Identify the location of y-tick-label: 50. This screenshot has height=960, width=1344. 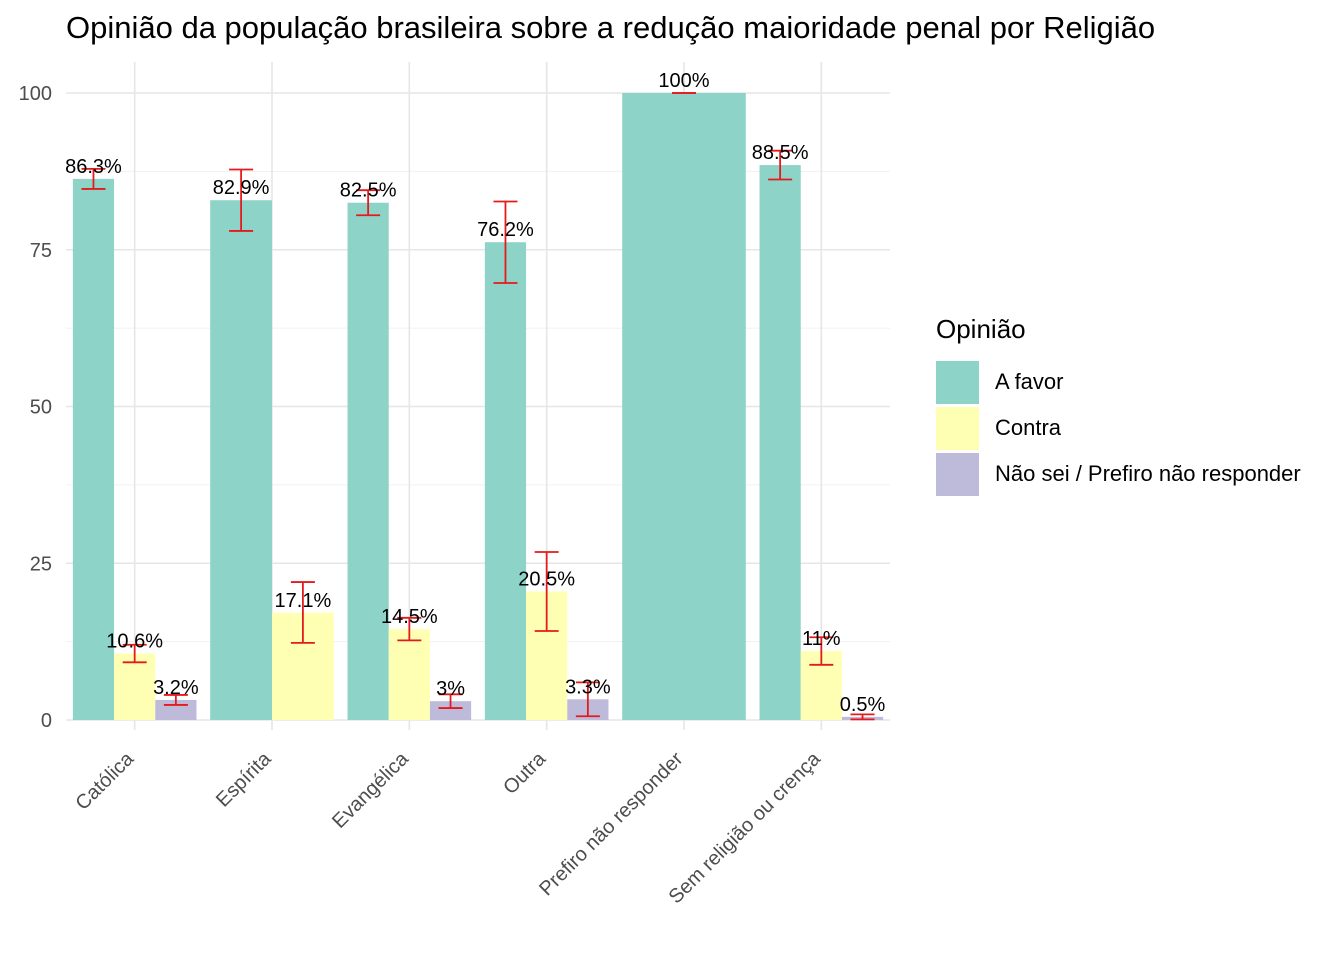
(41, 408).